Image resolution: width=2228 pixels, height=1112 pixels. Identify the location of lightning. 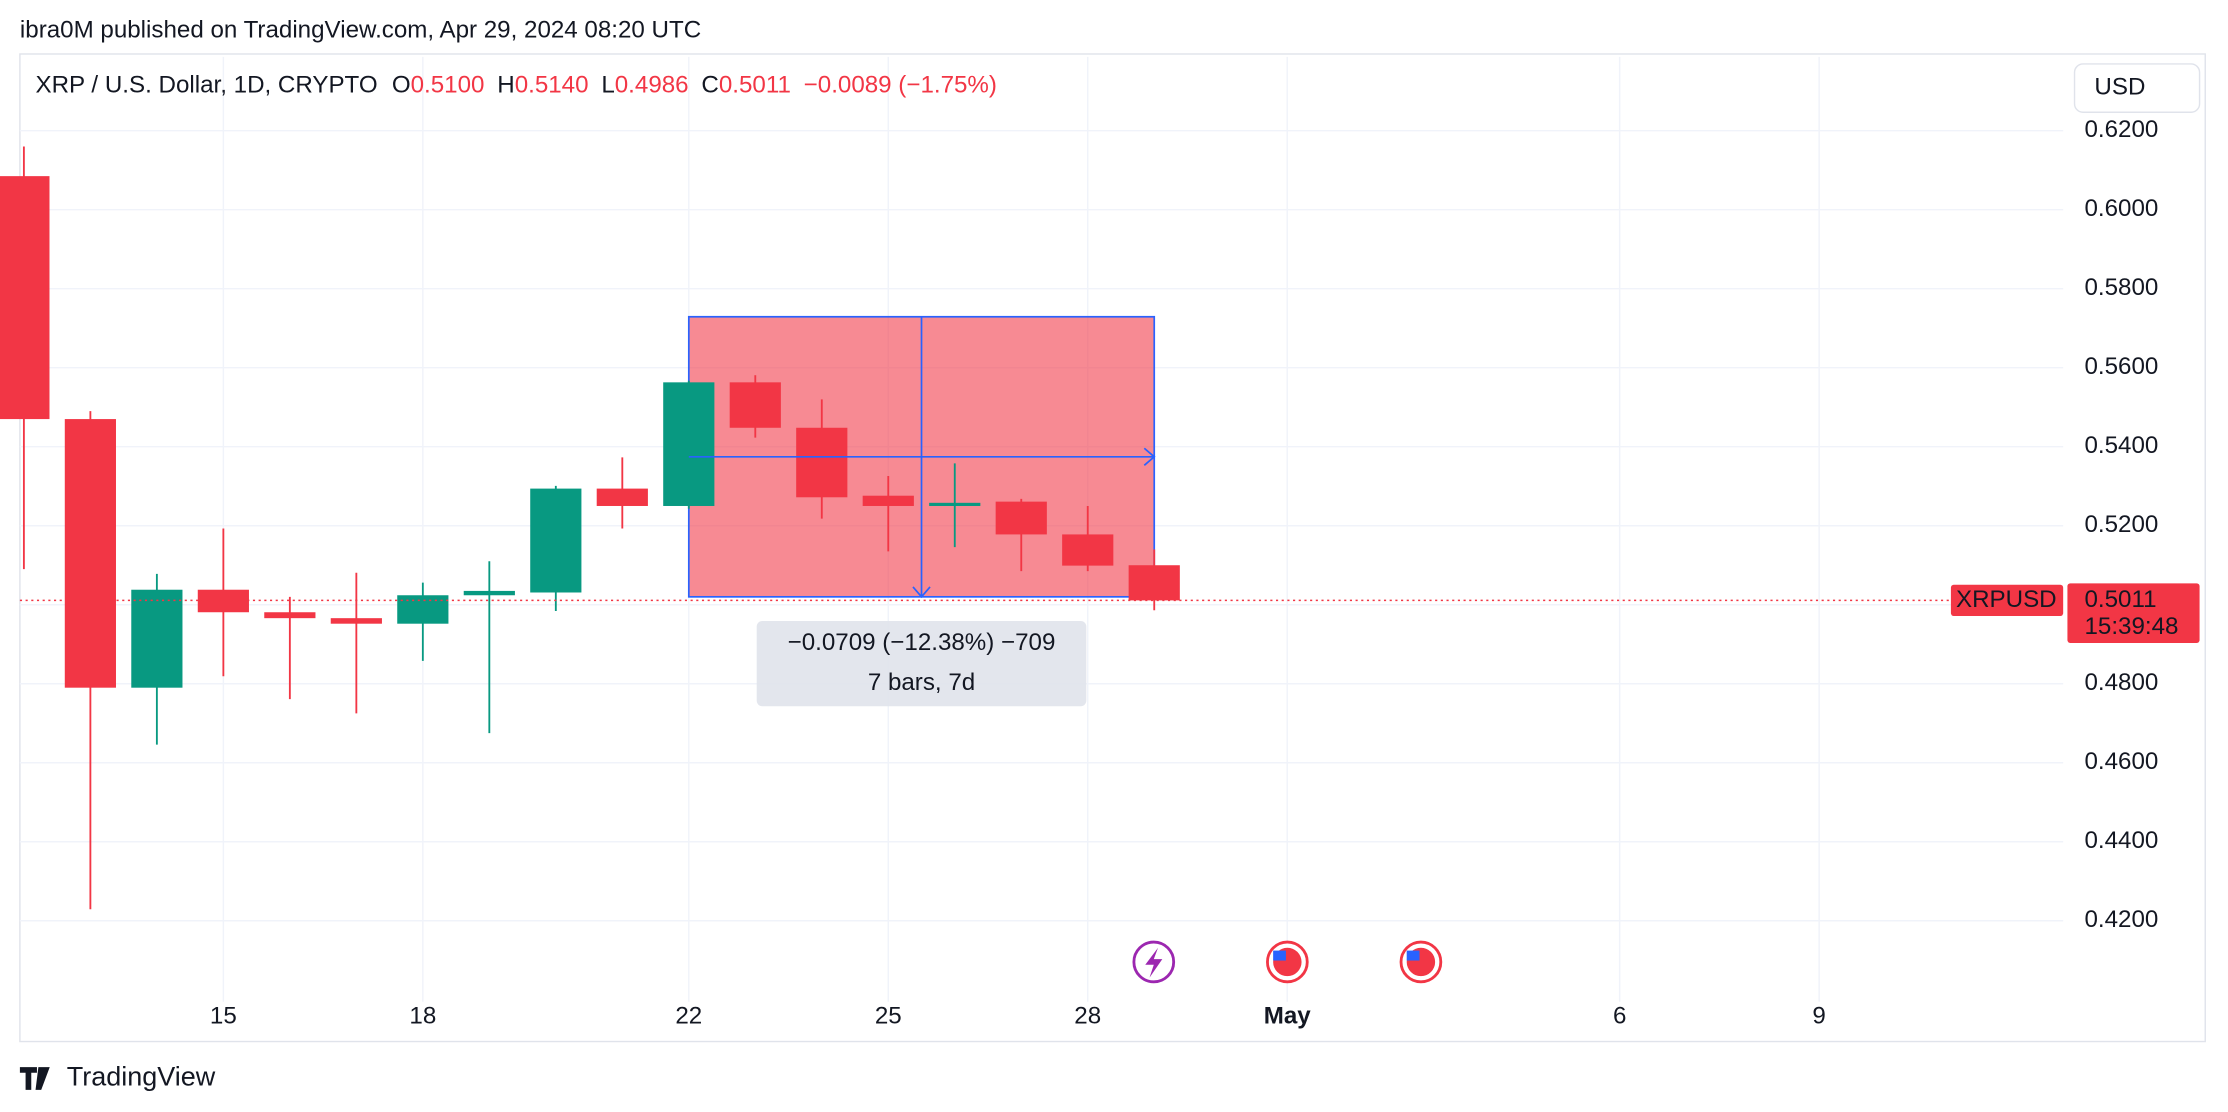
(1154, 962).